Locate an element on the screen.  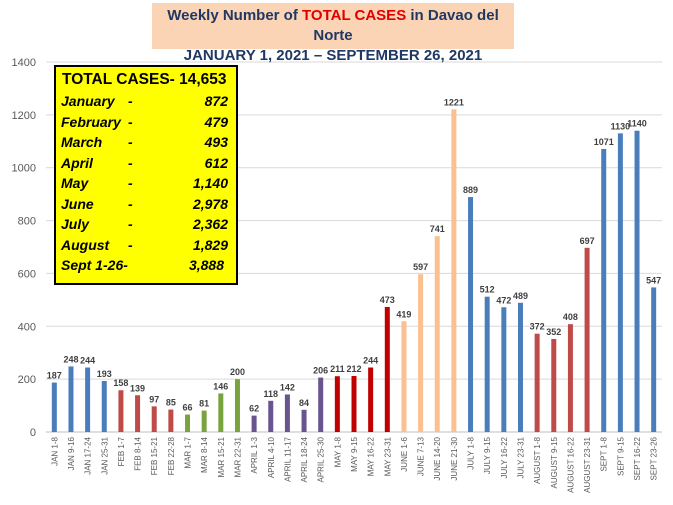
summary-row: March - 493 is located at coordinates (146, 144).